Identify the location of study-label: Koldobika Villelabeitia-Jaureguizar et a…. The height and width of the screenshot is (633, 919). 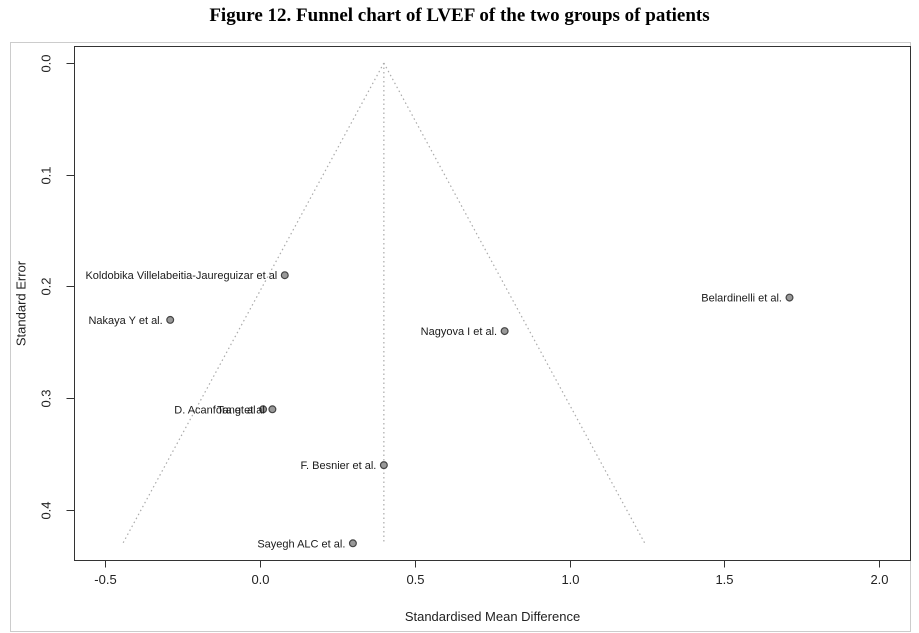
(181, 276).